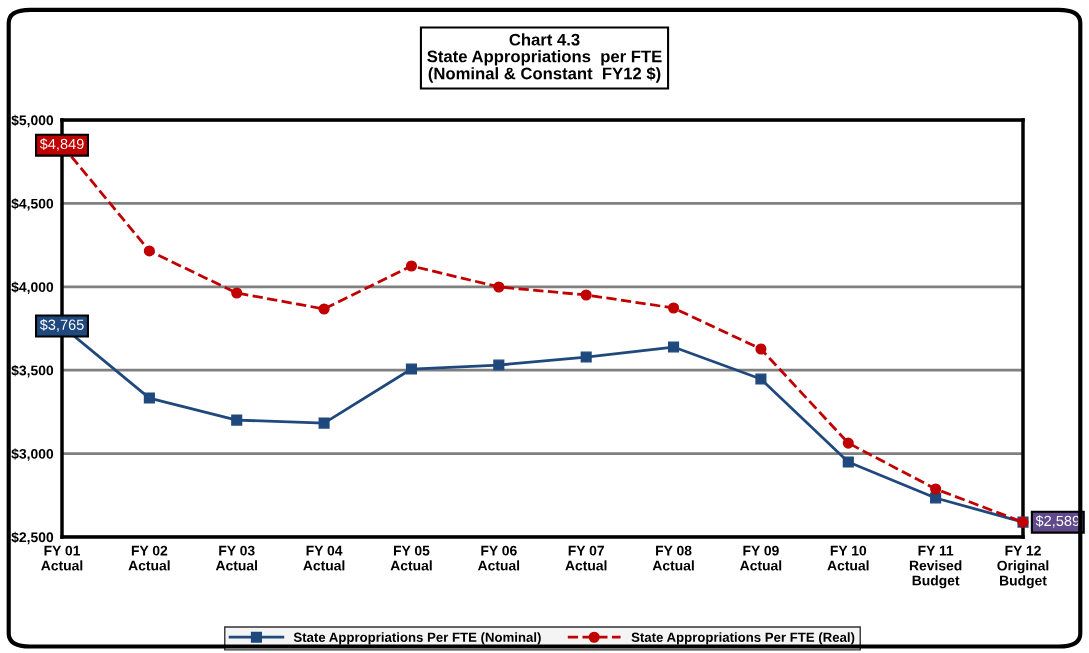 Image resolution: width=1089 pixels, height=653 pixels. Describe the element at coordinates (61, 144) in the screenshot. I see `data-label: $4,849` at that location.